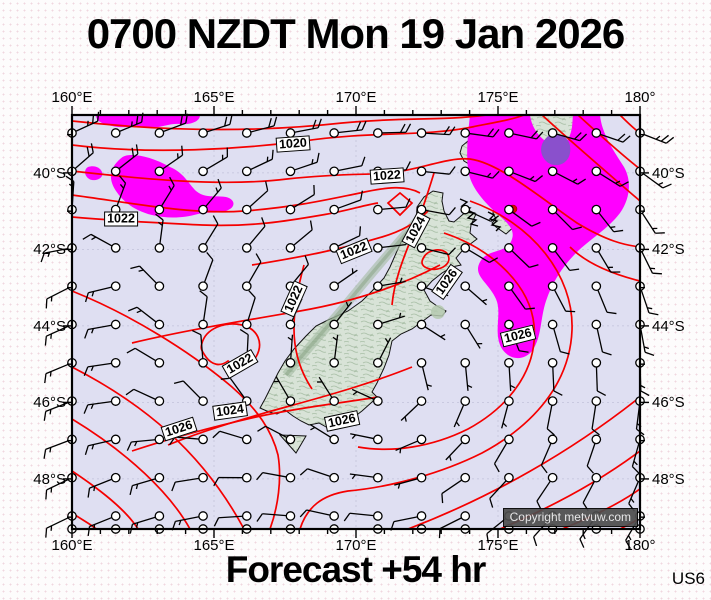 The height and width of the screenshot is (600, 711). What do you see at coordinates (688, 578) in the screenshot?
I see `model-tag: US6` at bounding box center [688, 578].